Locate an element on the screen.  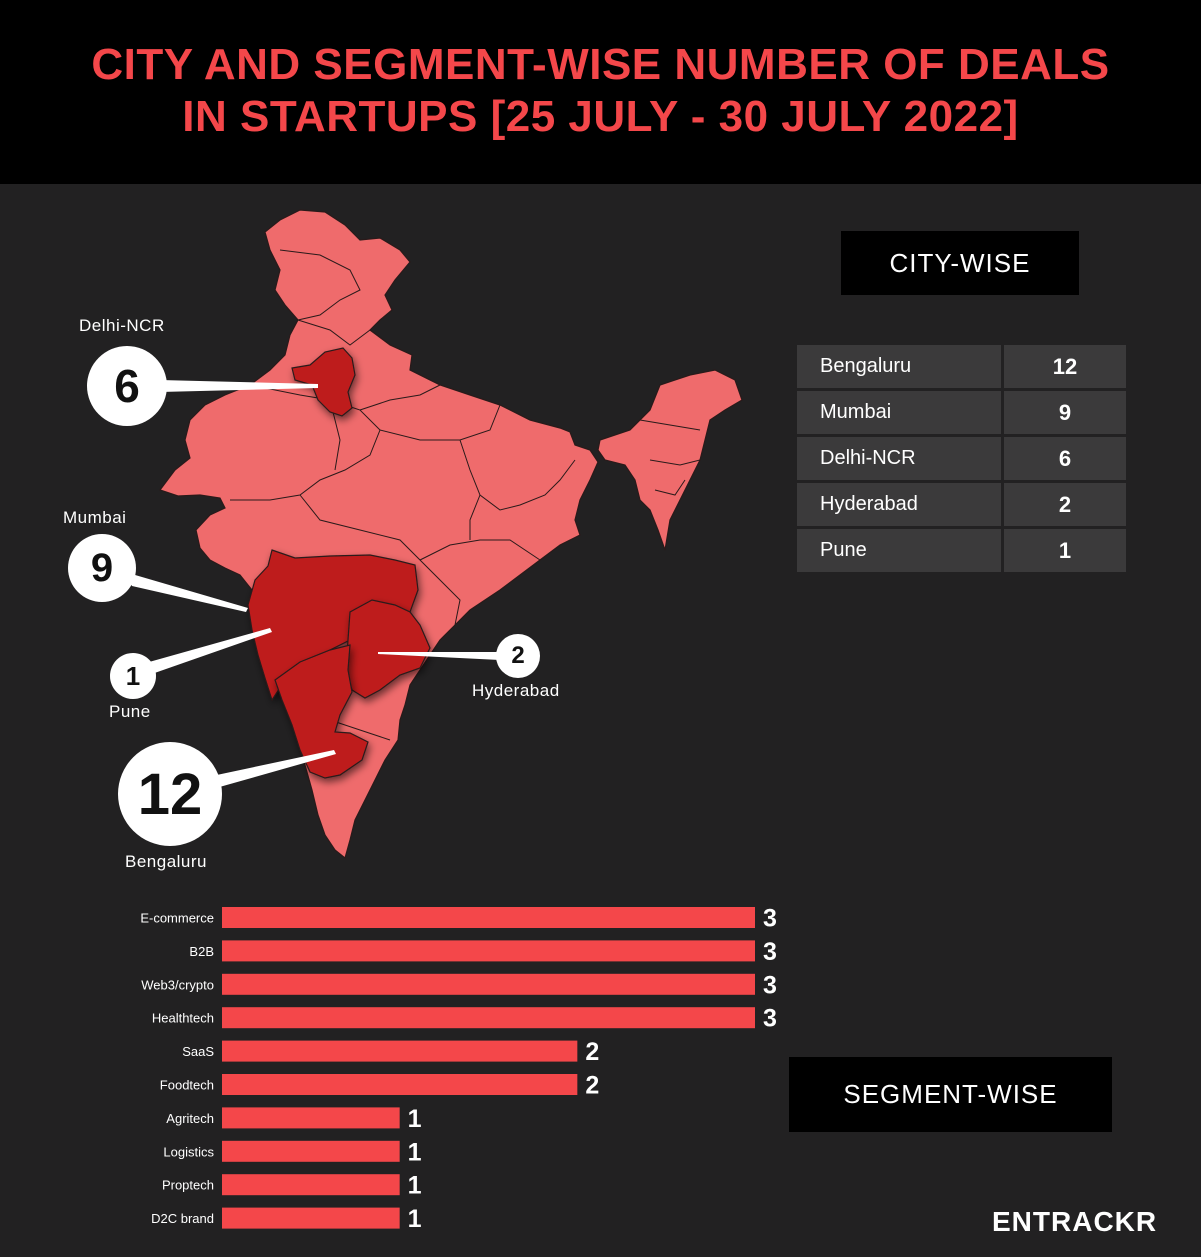
segment-wise-badge: SEGMENT-WISE is located at coordinates (950, 1094).